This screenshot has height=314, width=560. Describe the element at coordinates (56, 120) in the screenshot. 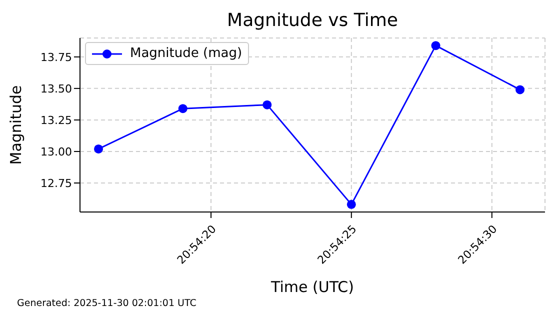

I see `y-tick-label: 13.25` at that location.